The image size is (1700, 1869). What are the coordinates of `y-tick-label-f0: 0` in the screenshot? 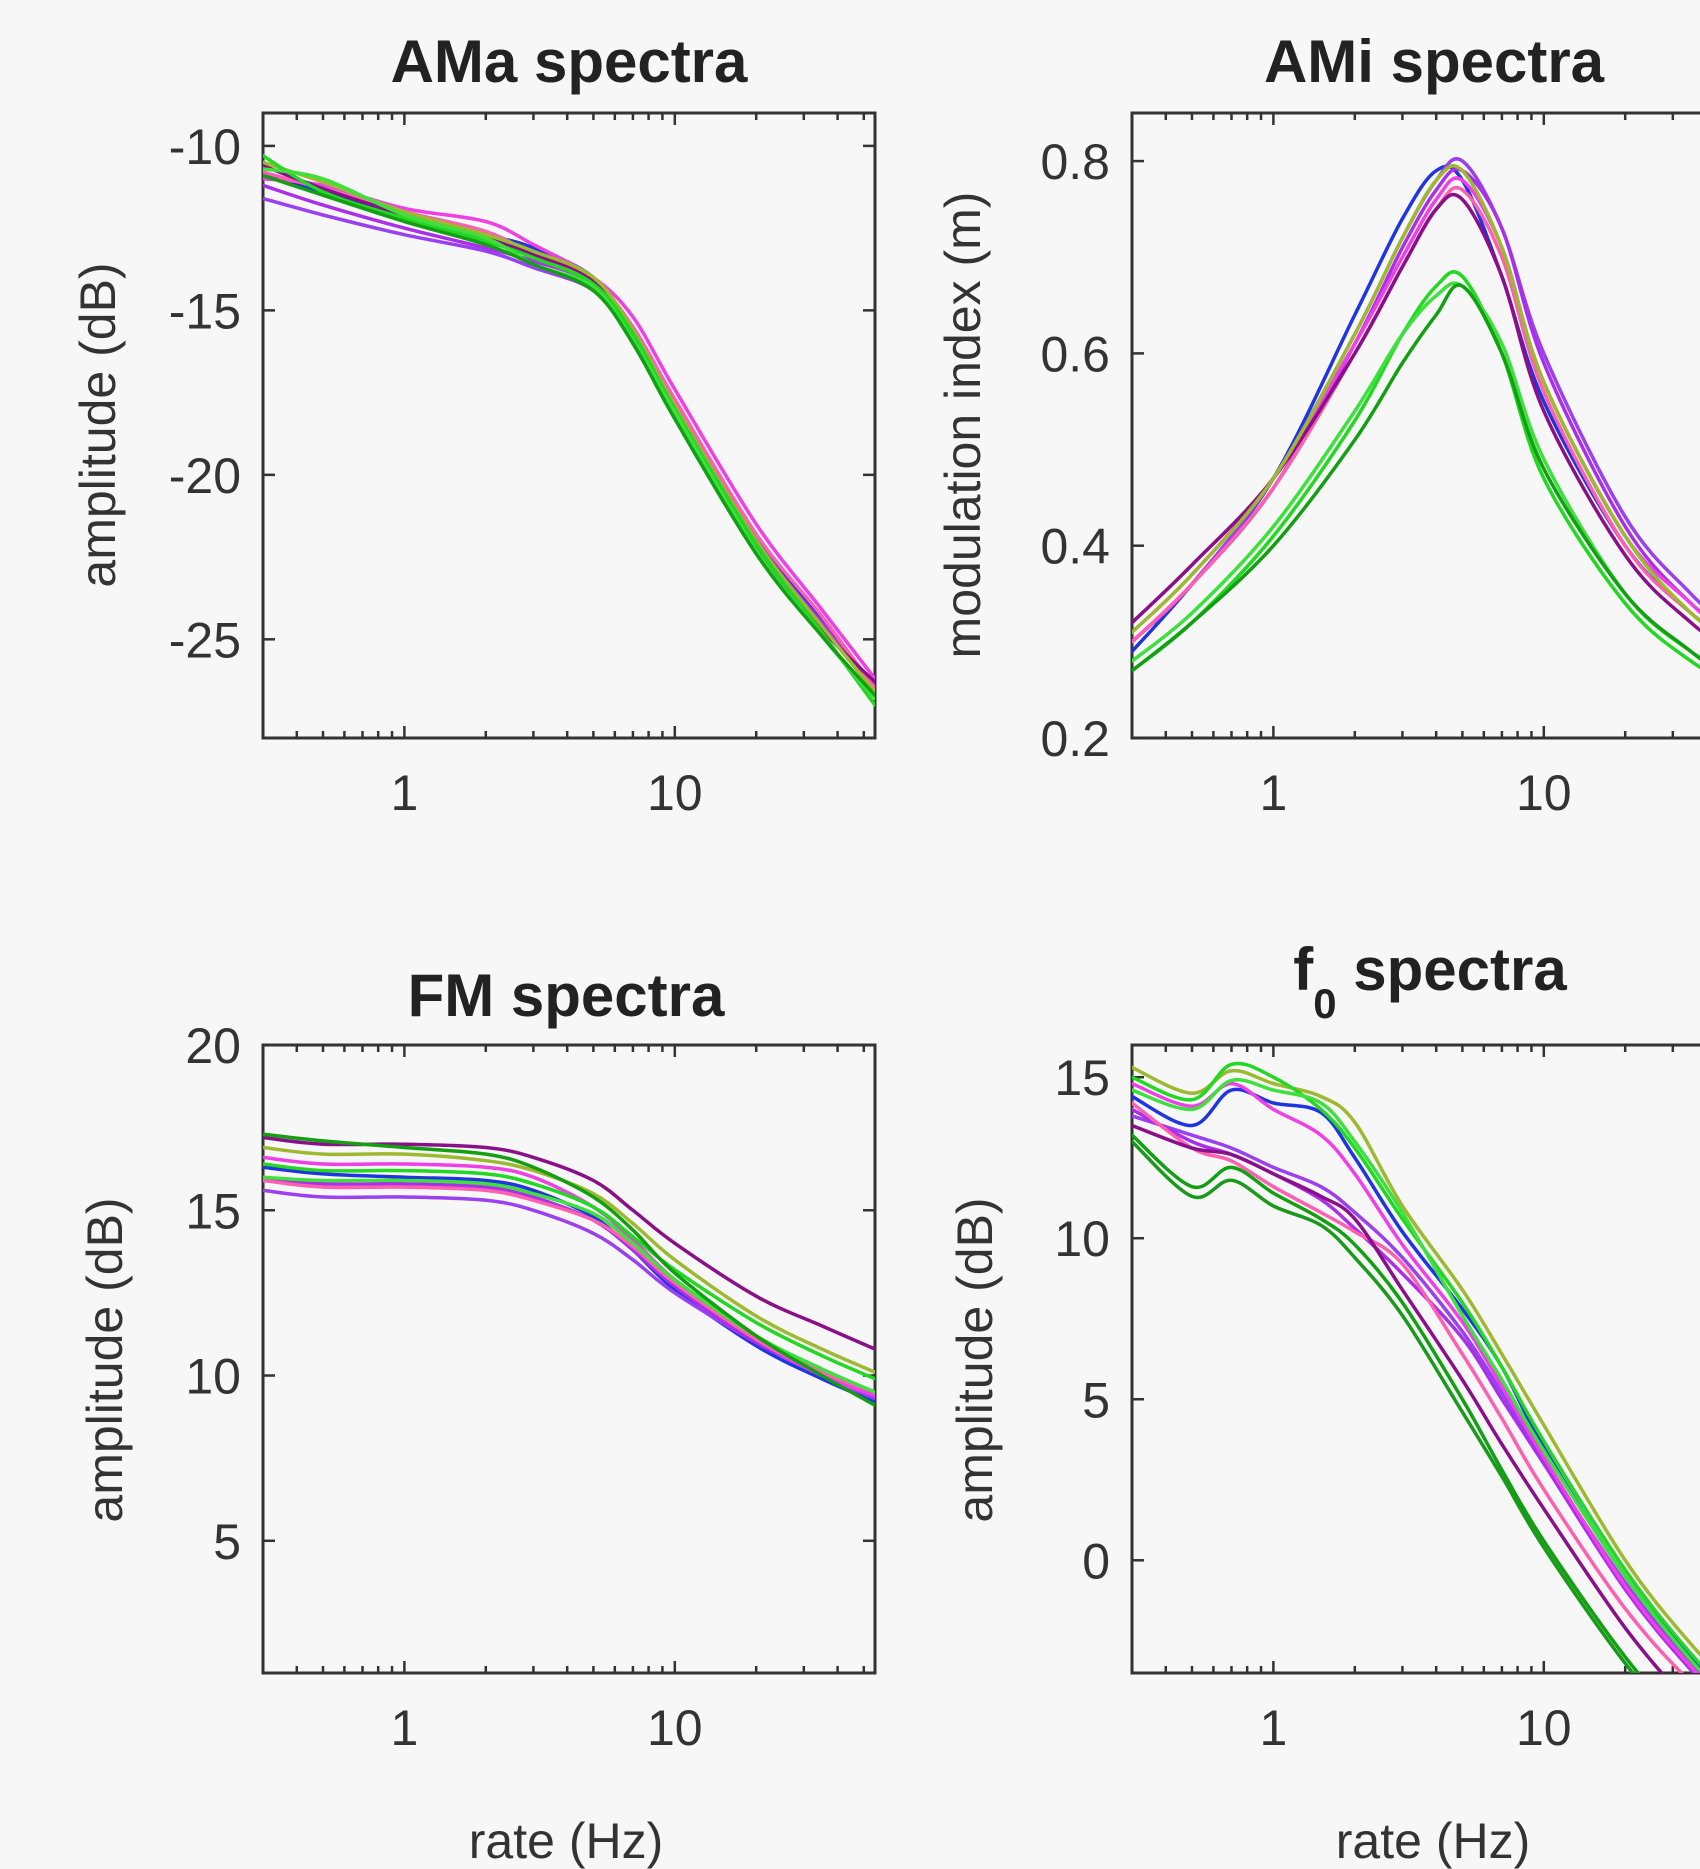 It's located at (1096, 1561).